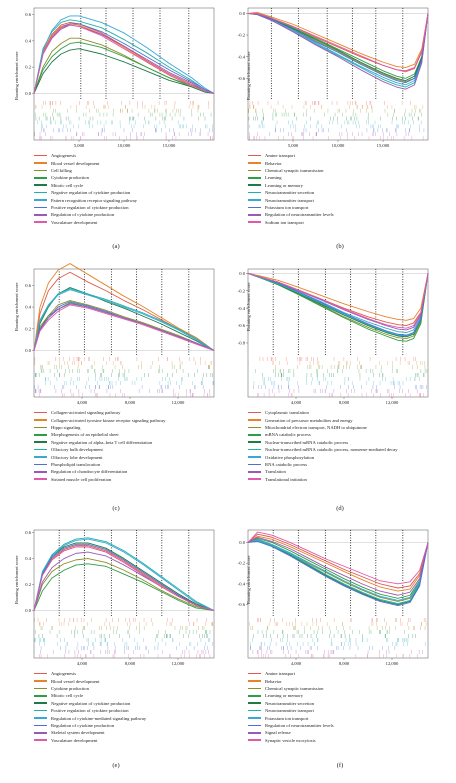  I want to click on legend-item: Olfactory bulb development, so click(99, 449).